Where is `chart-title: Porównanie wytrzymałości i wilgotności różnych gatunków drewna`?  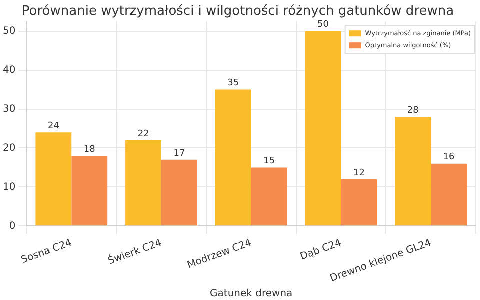
chart-title: Porównanie wytrzymałości i wilgotności różnych gatunków drewna is located at coordinates (238, 12).